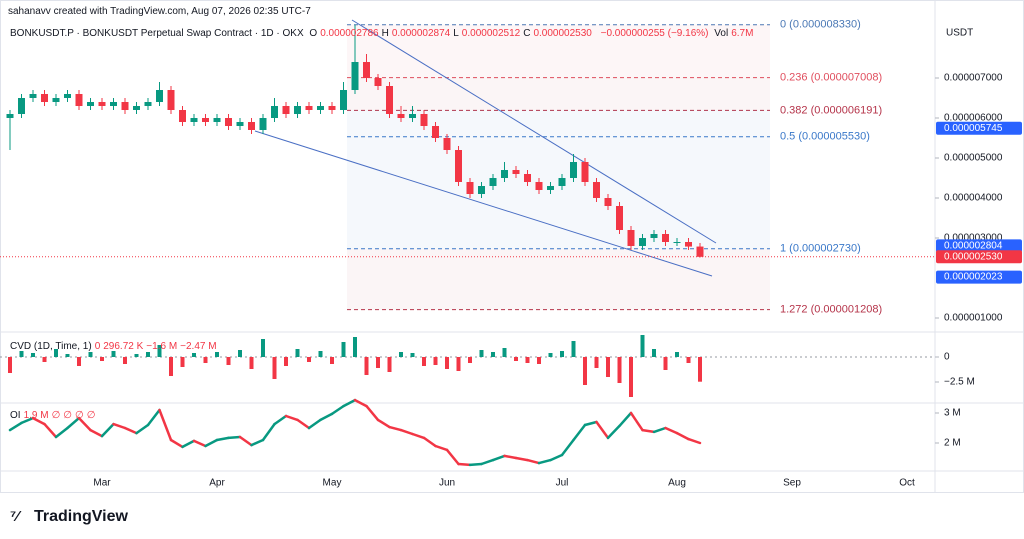 The width and height of the screenshot is (1024, 539). I want to click on y-tick-label: 0.000004000, so click(973, 198).